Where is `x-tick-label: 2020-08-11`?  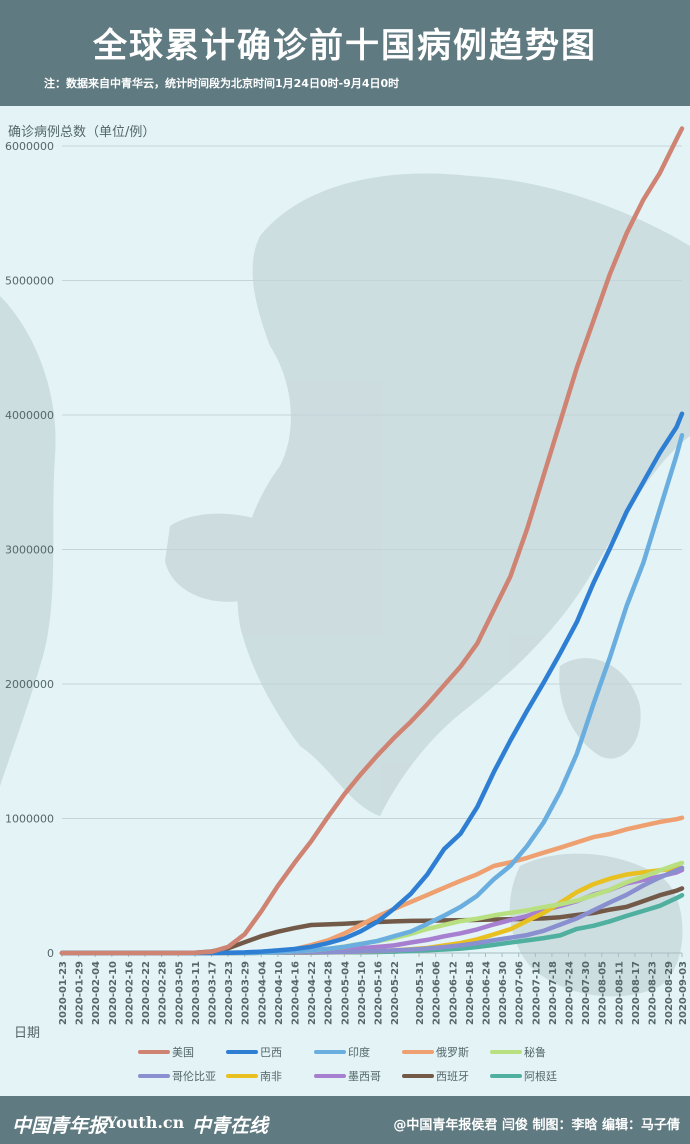
x-tick-label: 2020-08-11 is located at coordinates (619, 993).